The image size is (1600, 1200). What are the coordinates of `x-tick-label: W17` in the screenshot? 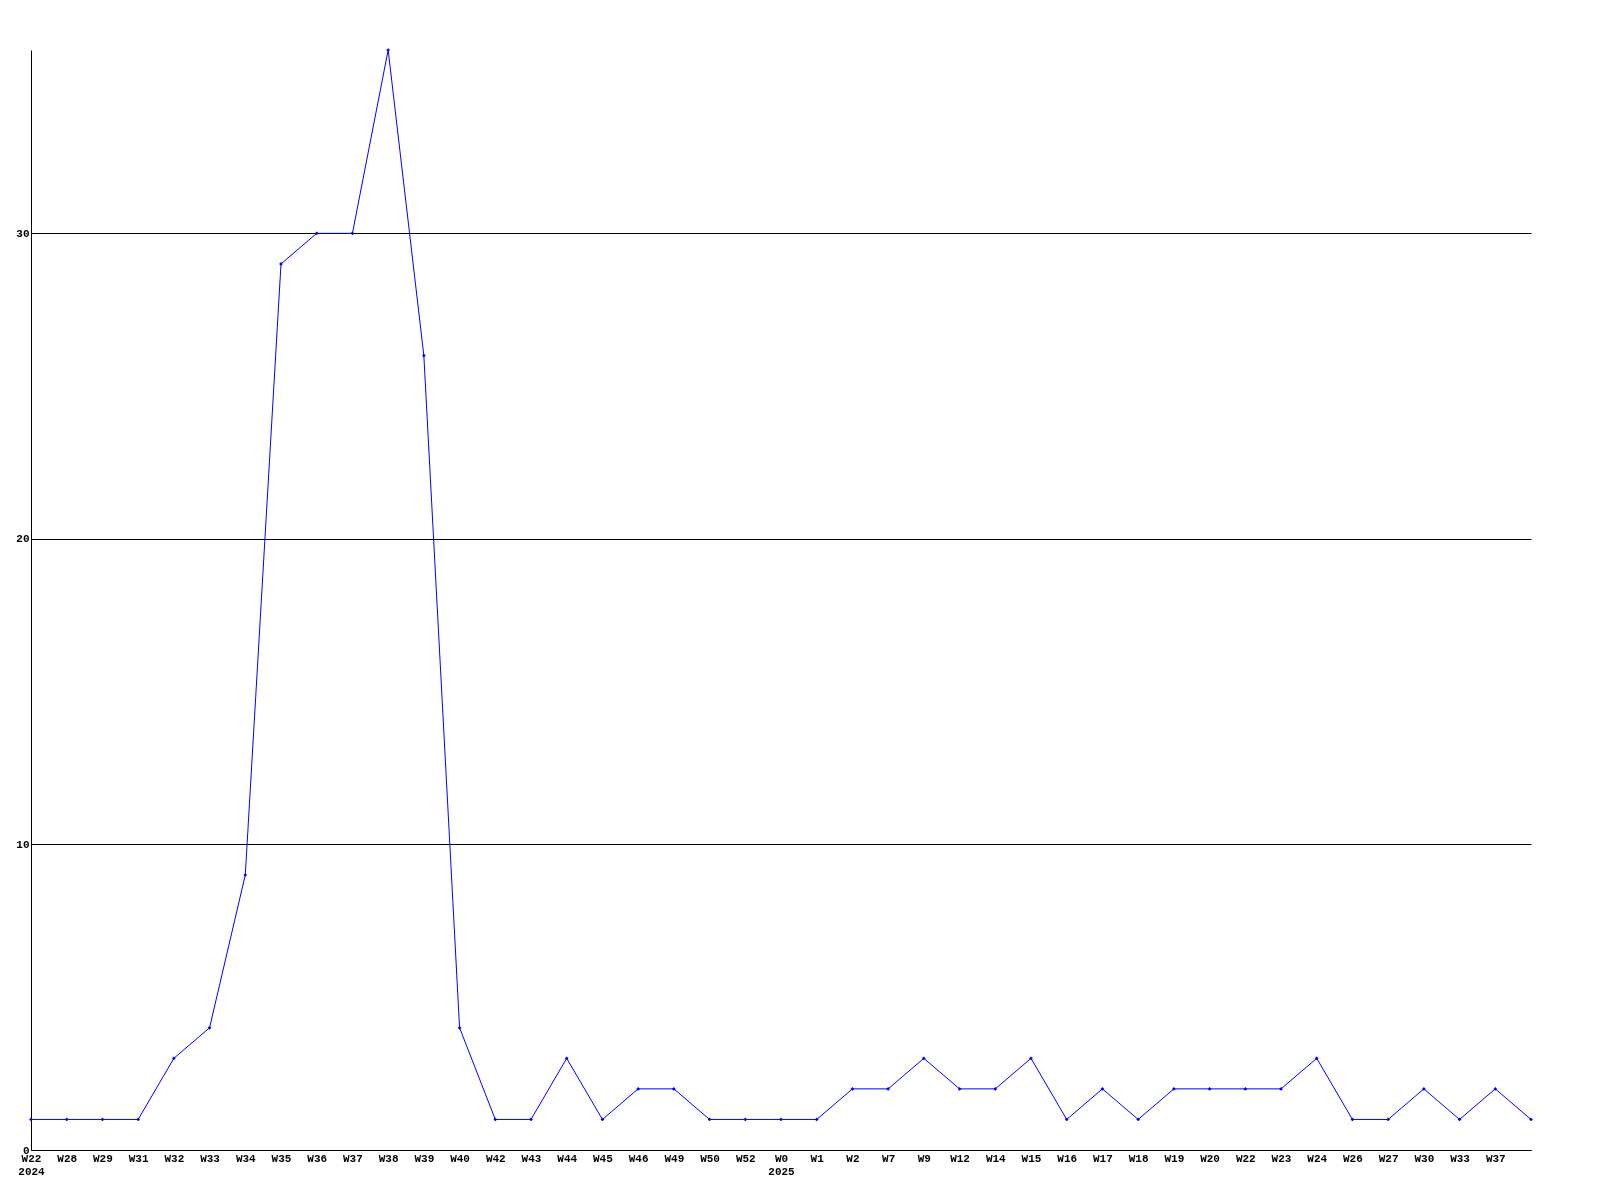 It's located at (1103, 1158).